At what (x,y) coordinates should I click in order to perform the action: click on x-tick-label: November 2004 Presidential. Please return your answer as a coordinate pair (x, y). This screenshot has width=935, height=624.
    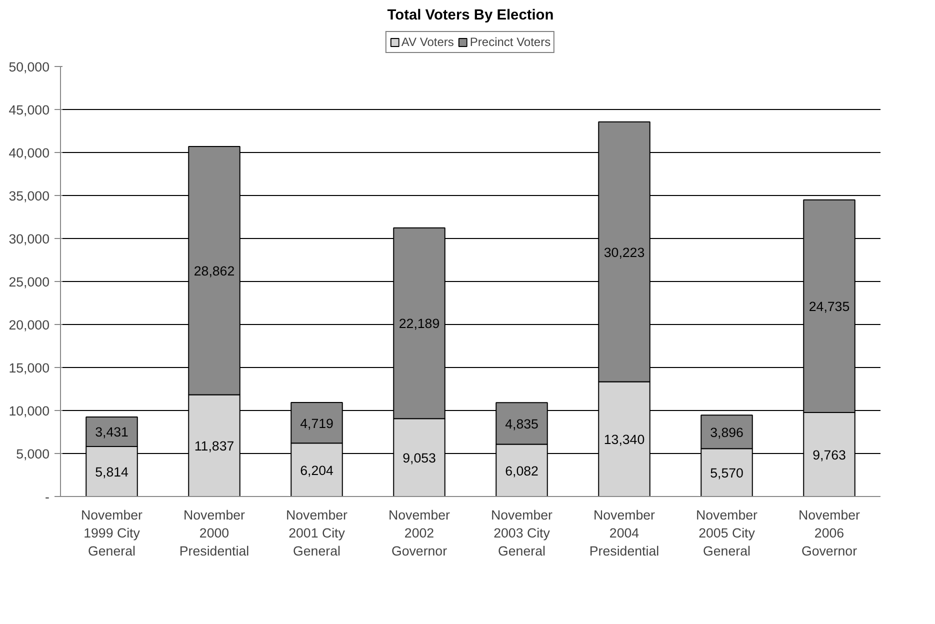
    Looking at the image, I should click on (624, 533).